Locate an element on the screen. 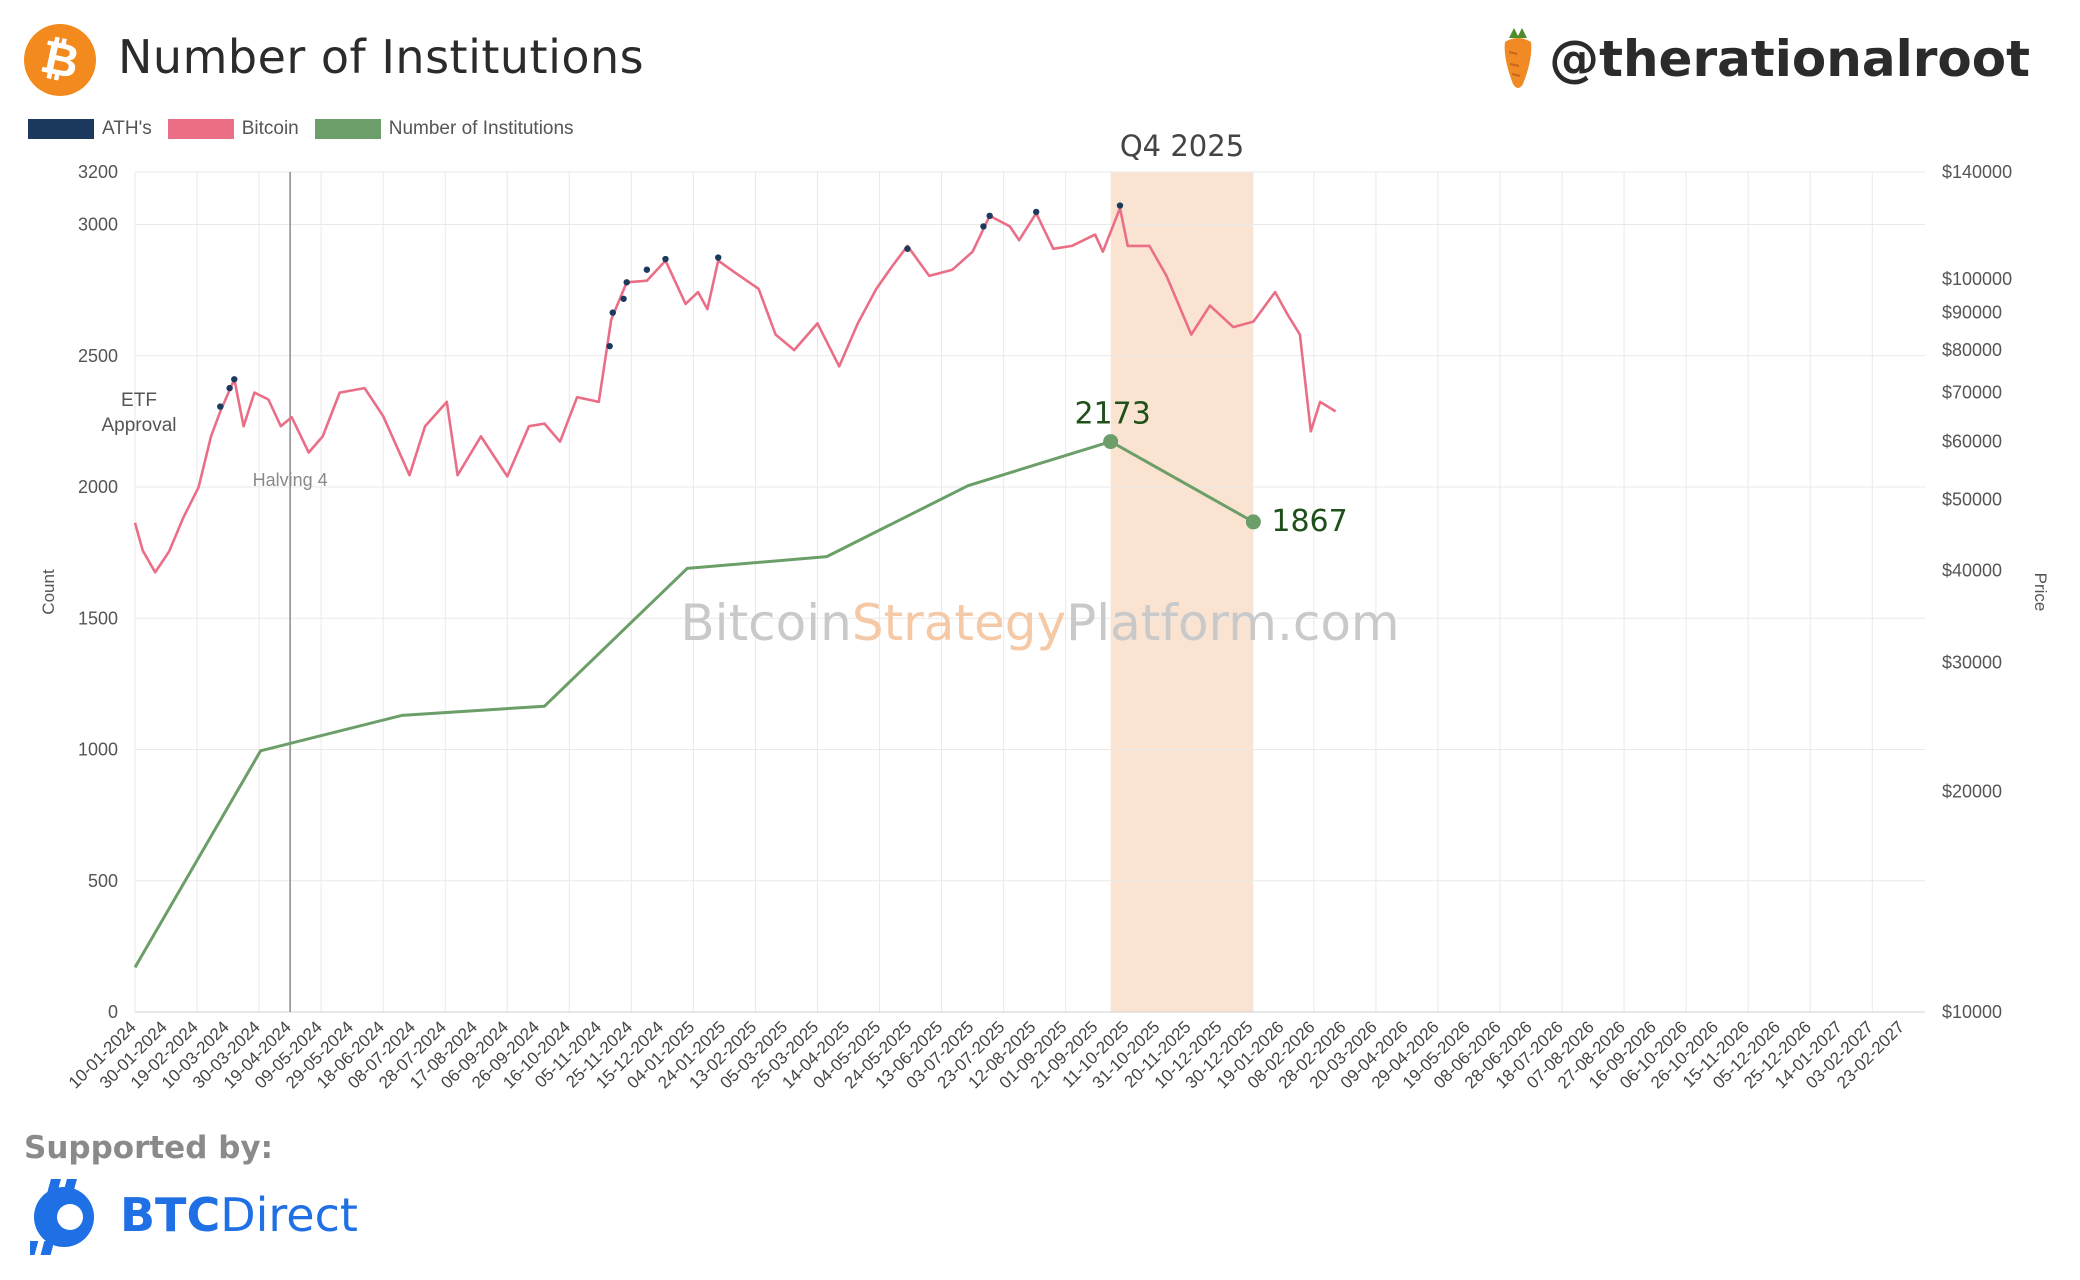 The height and width of the screenshot is (1280, 2080). author-handle: @therationalroot is located at coordinates (1765, 59).